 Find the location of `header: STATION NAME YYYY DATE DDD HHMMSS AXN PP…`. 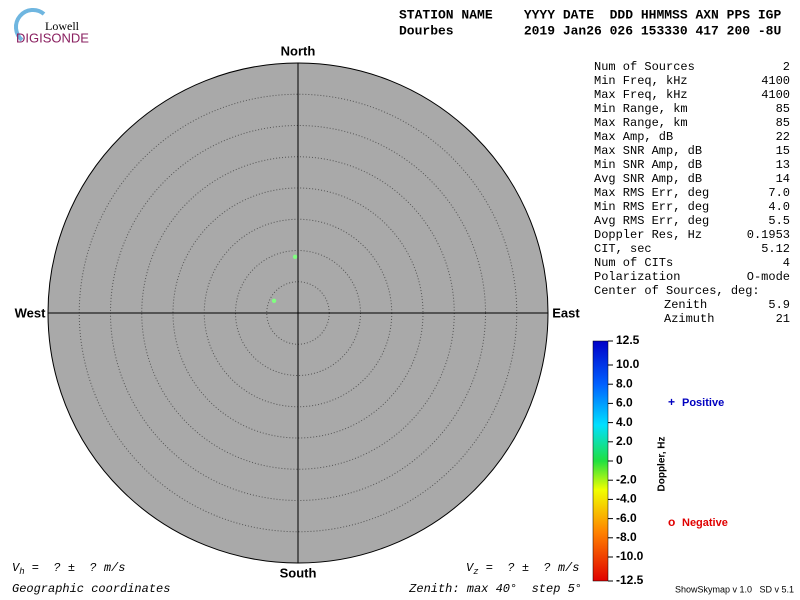

header: STATION NAME YYYY DATE DDD HHMMSS AXN PP… is located at coordinates (590, 14).